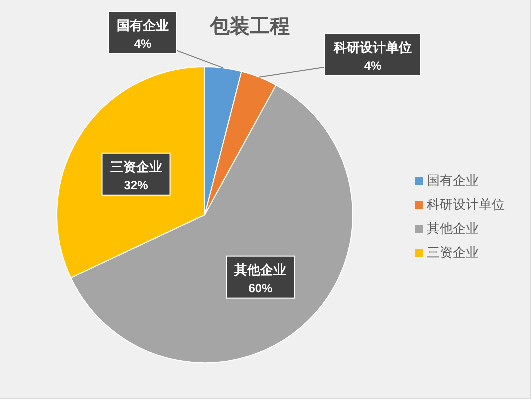 Image resolution: width=531 pixels, height=399 pixels. I want to click on data-label: 32%, so click(136, 185).